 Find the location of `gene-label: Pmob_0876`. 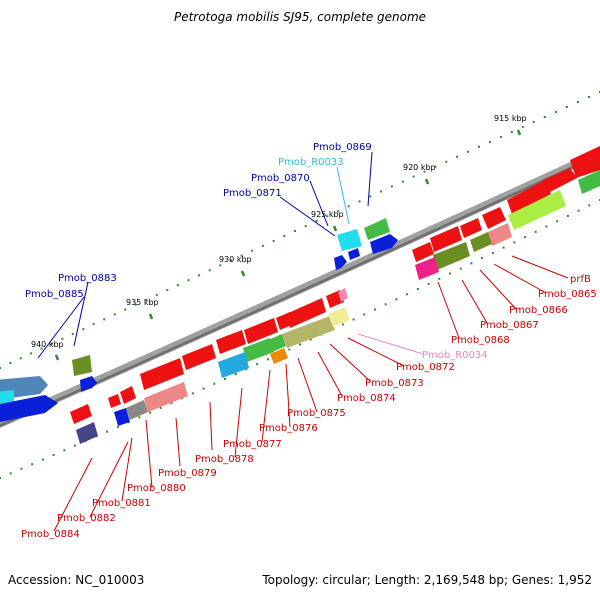

gene-label: Pmob_0876 is located at coordinates (288, 428).